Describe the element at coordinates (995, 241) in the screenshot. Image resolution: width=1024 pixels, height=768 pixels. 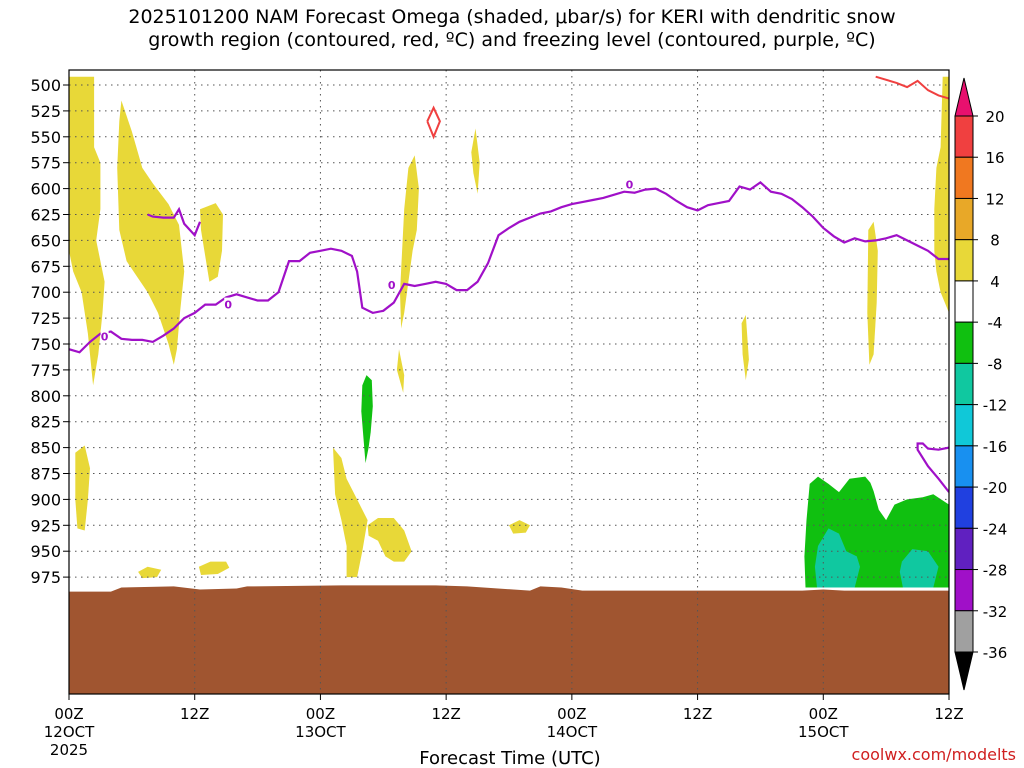
I see `colorbar-label-3: 8` at that location.